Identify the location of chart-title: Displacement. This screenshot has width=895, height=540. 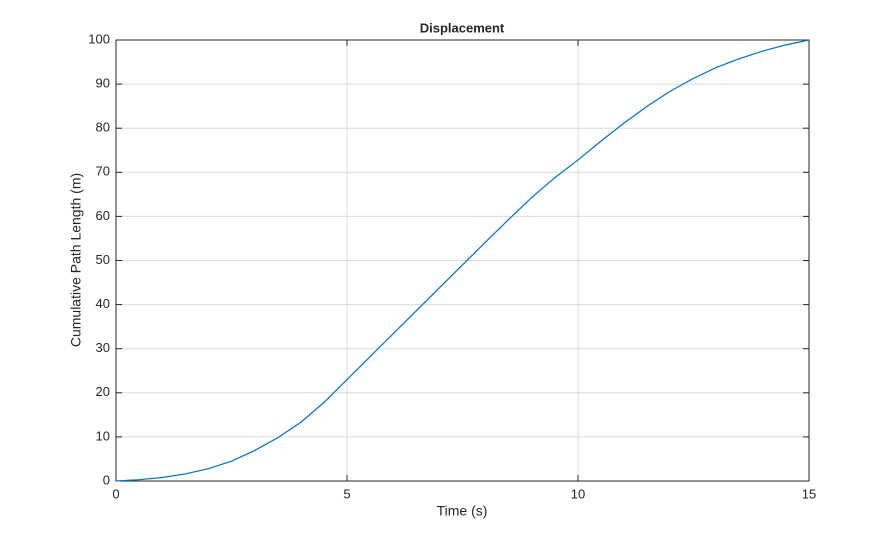
(462, 27).